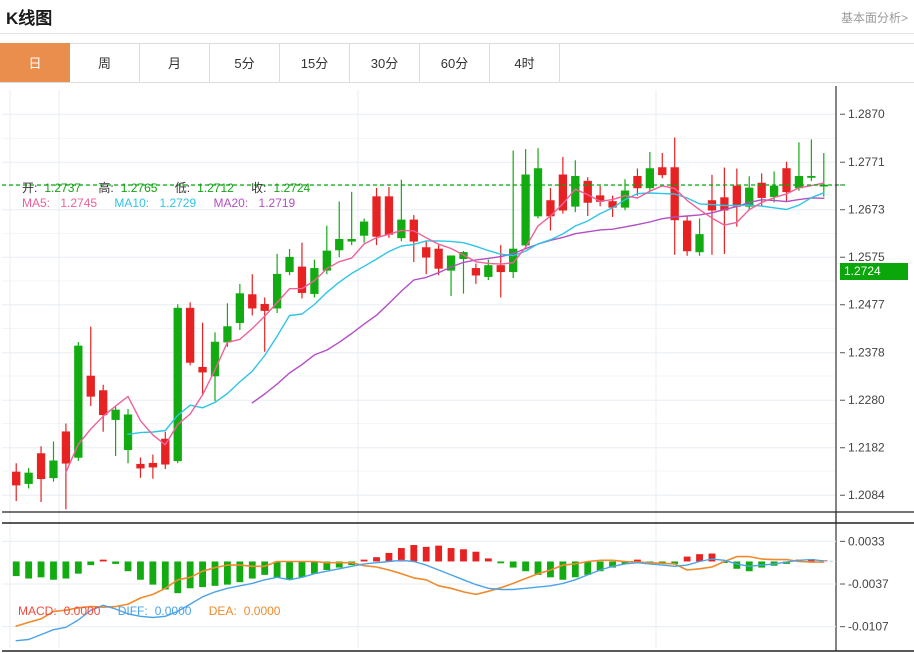 The width and height of the screenshot is (914, 653). I want to click on tab-week: 周, so click(105, 62).